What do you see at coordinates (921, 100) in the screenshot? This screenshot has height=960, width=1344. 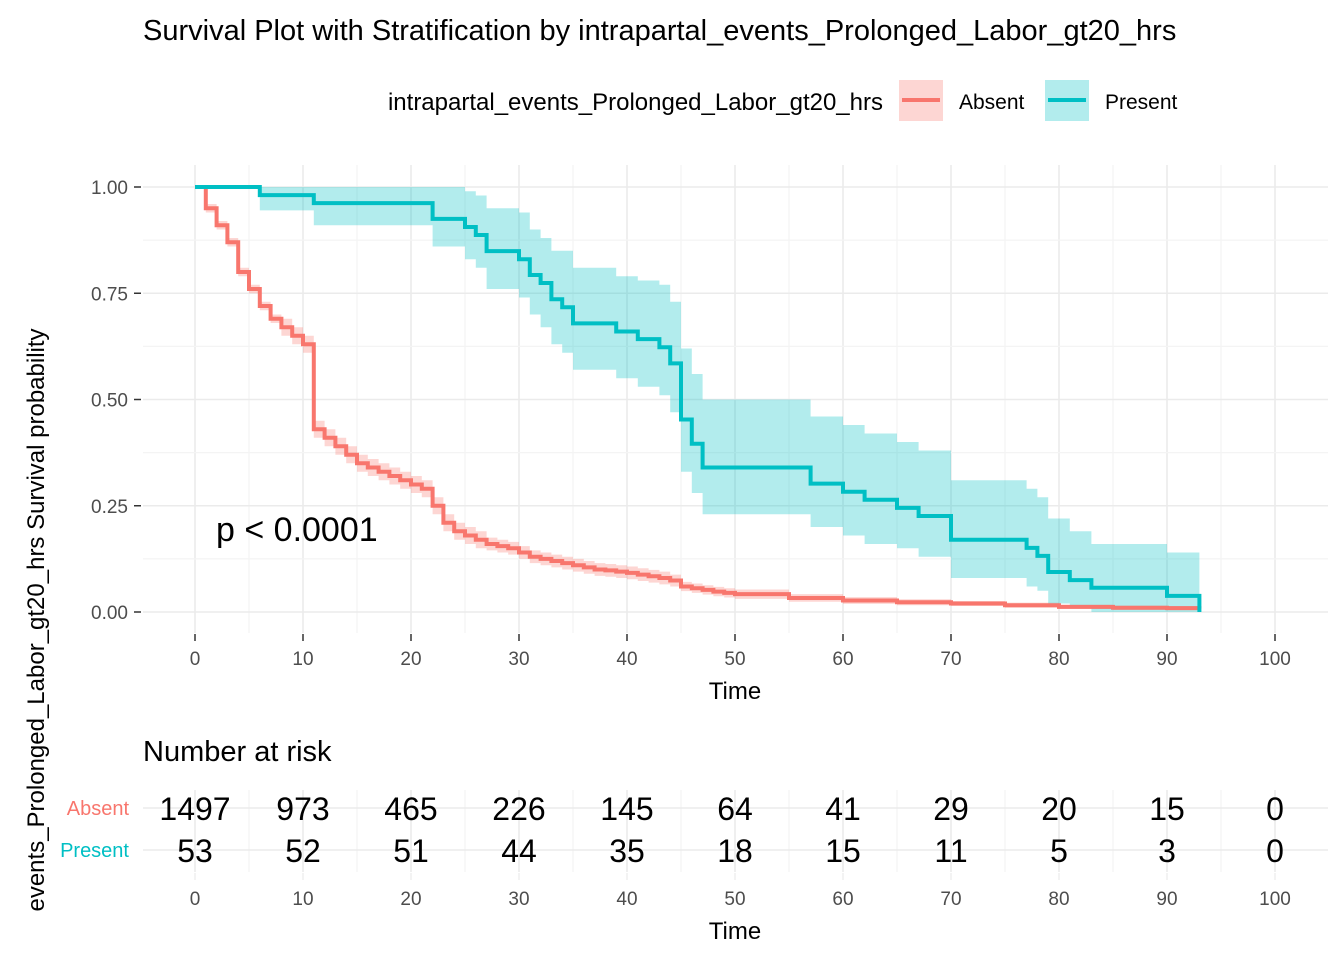 I see `legend-key-absent` at bounding box center [921, 100].